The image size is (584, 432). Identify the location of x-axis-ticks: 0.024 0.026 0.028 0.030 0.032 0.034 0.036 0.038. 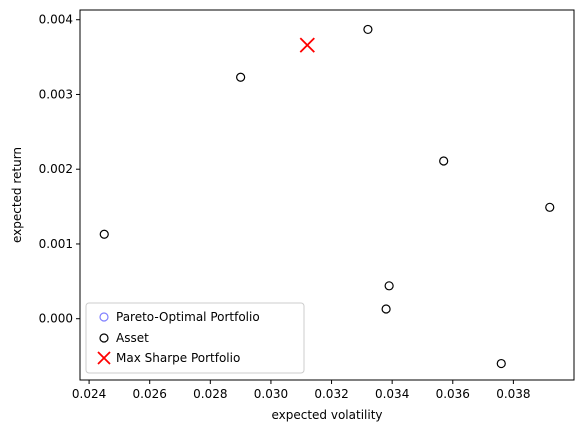
(301, 390).